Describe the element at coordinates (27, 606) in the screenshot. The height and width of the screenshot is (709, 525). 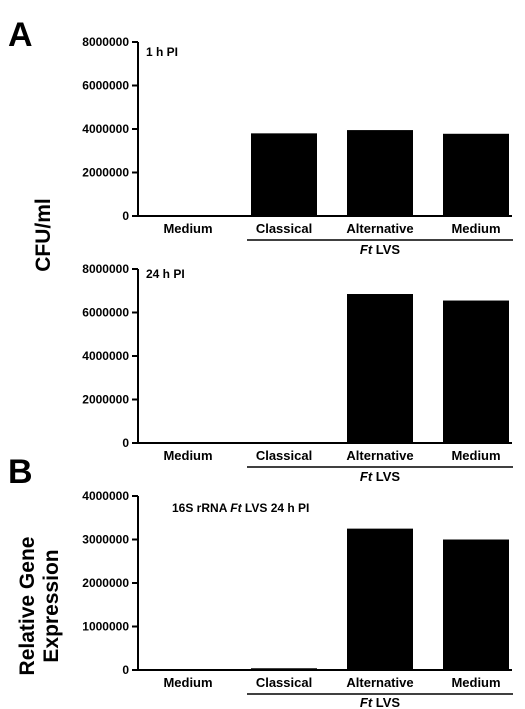
I see `panel-b-y-axis-label-line1: Relative Gene` at that location.